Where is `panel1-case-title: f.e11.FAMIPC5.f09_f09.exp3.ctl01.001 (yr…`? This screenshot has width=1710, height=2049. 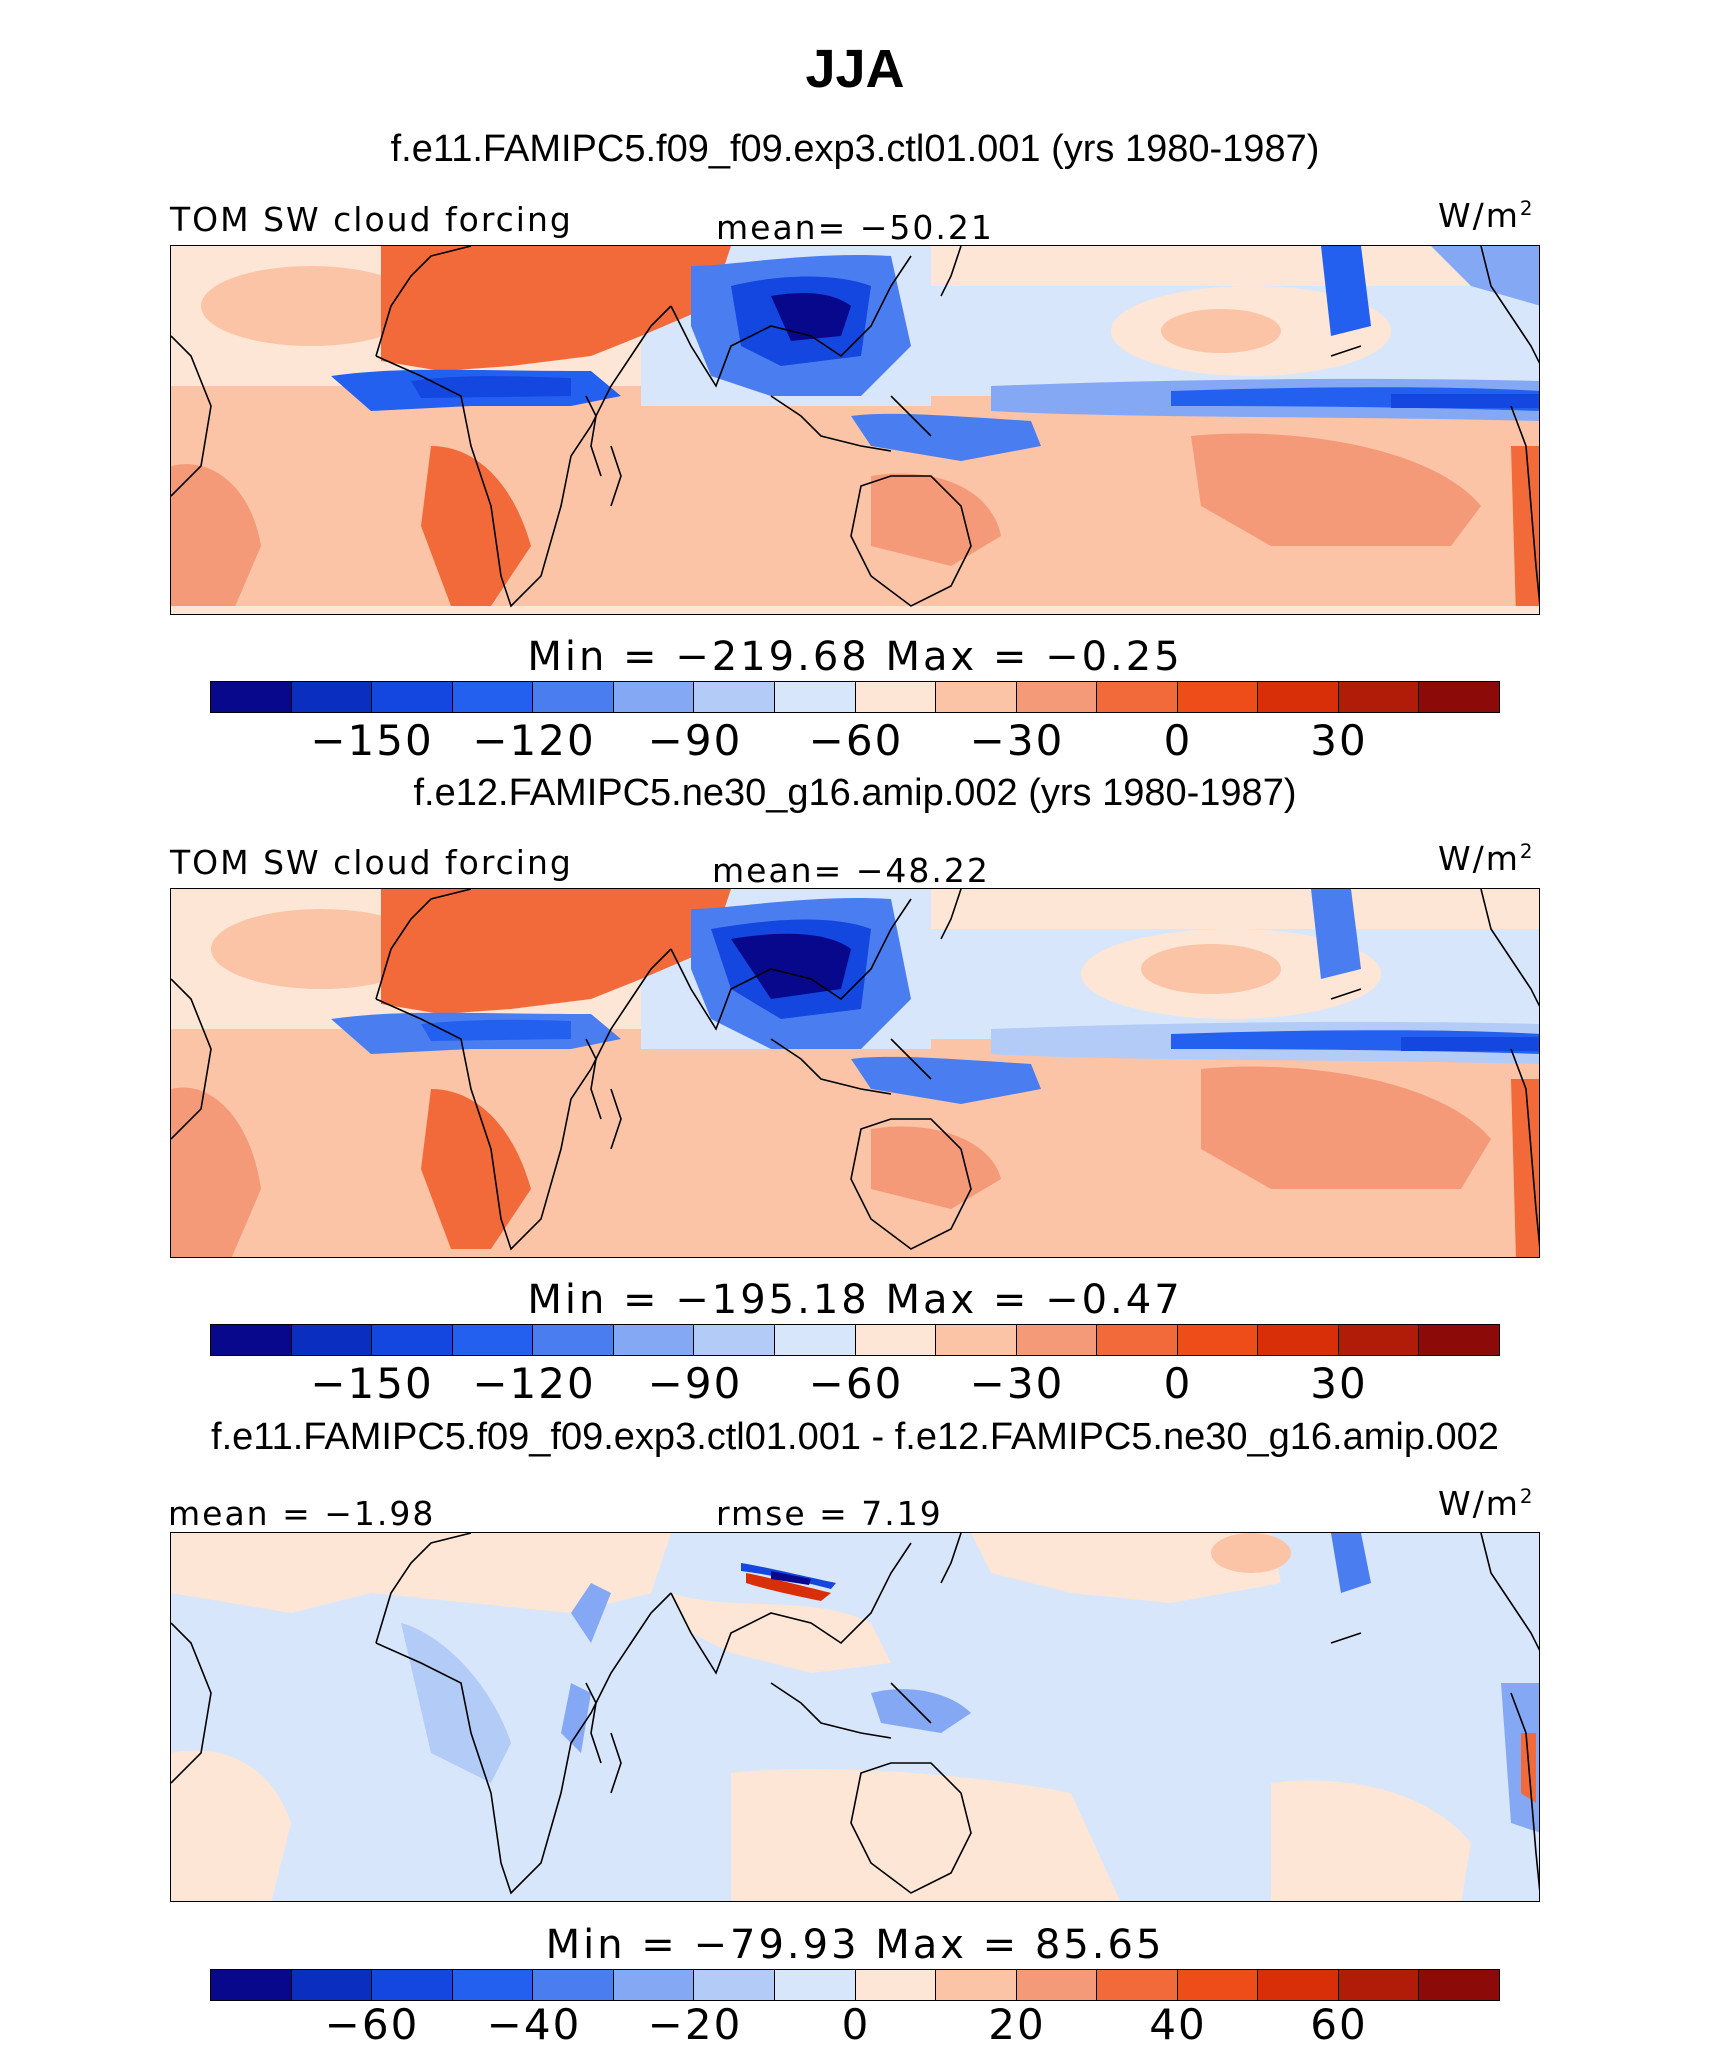
panel1-case-title: f.e11.FAMIPC5.f09_f09.exp3.ctl01.001 (yr… is located at coordinates (855, 149).